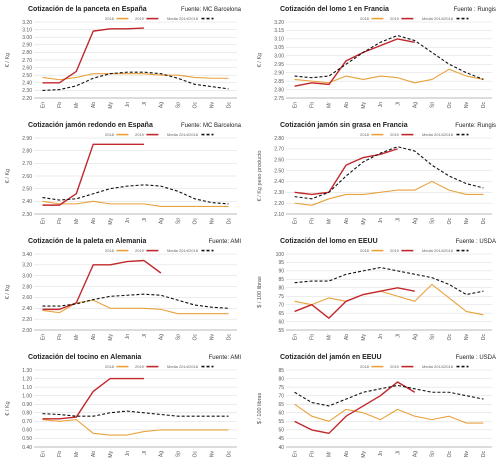 This screenshot has height=465, width=500. I want to click on chart-source: Fuente: AMI, so click(225, 242).